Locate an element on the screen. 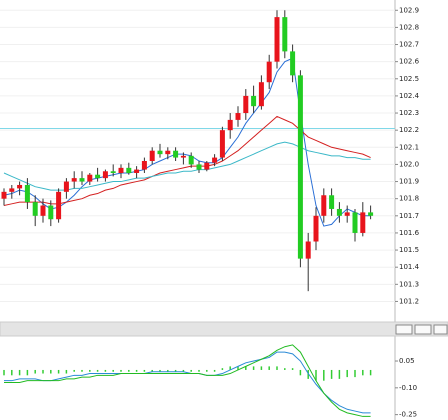  y-tick-label: 102.7 is located at coordinates (409, 45).